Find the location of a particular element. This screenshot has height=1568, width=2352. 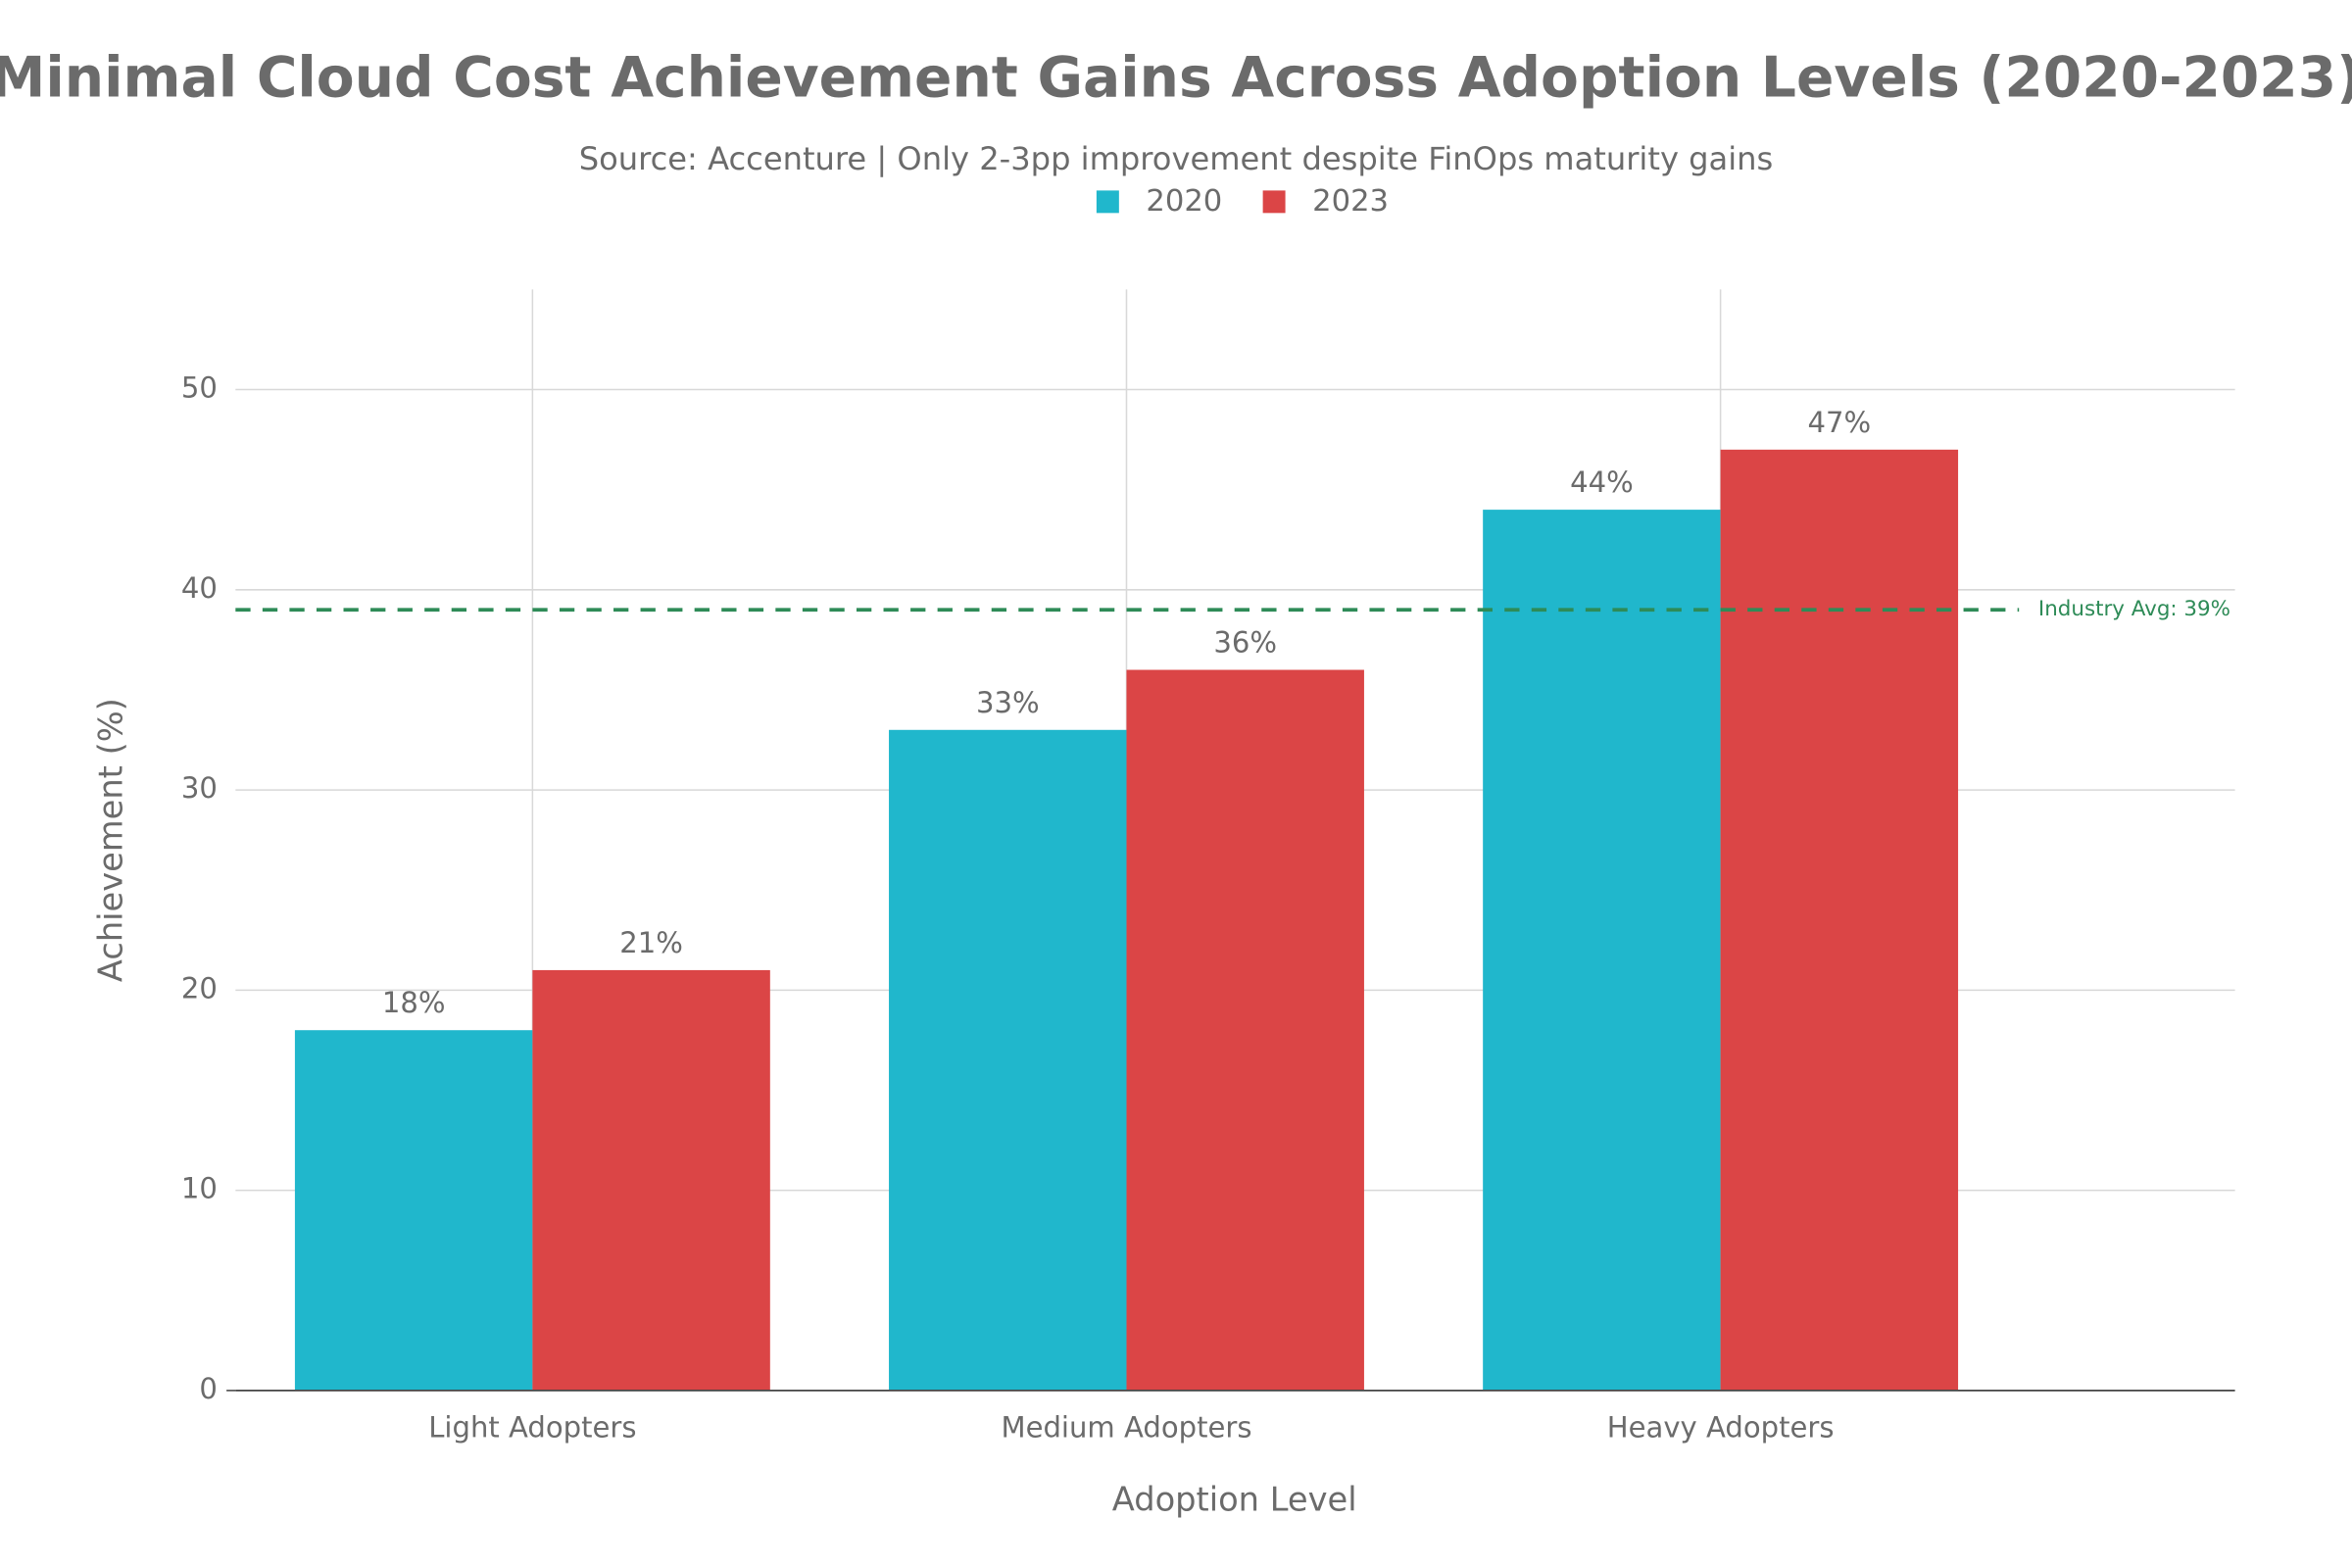

data-label: 33% is located at coordinates (1008, 702).